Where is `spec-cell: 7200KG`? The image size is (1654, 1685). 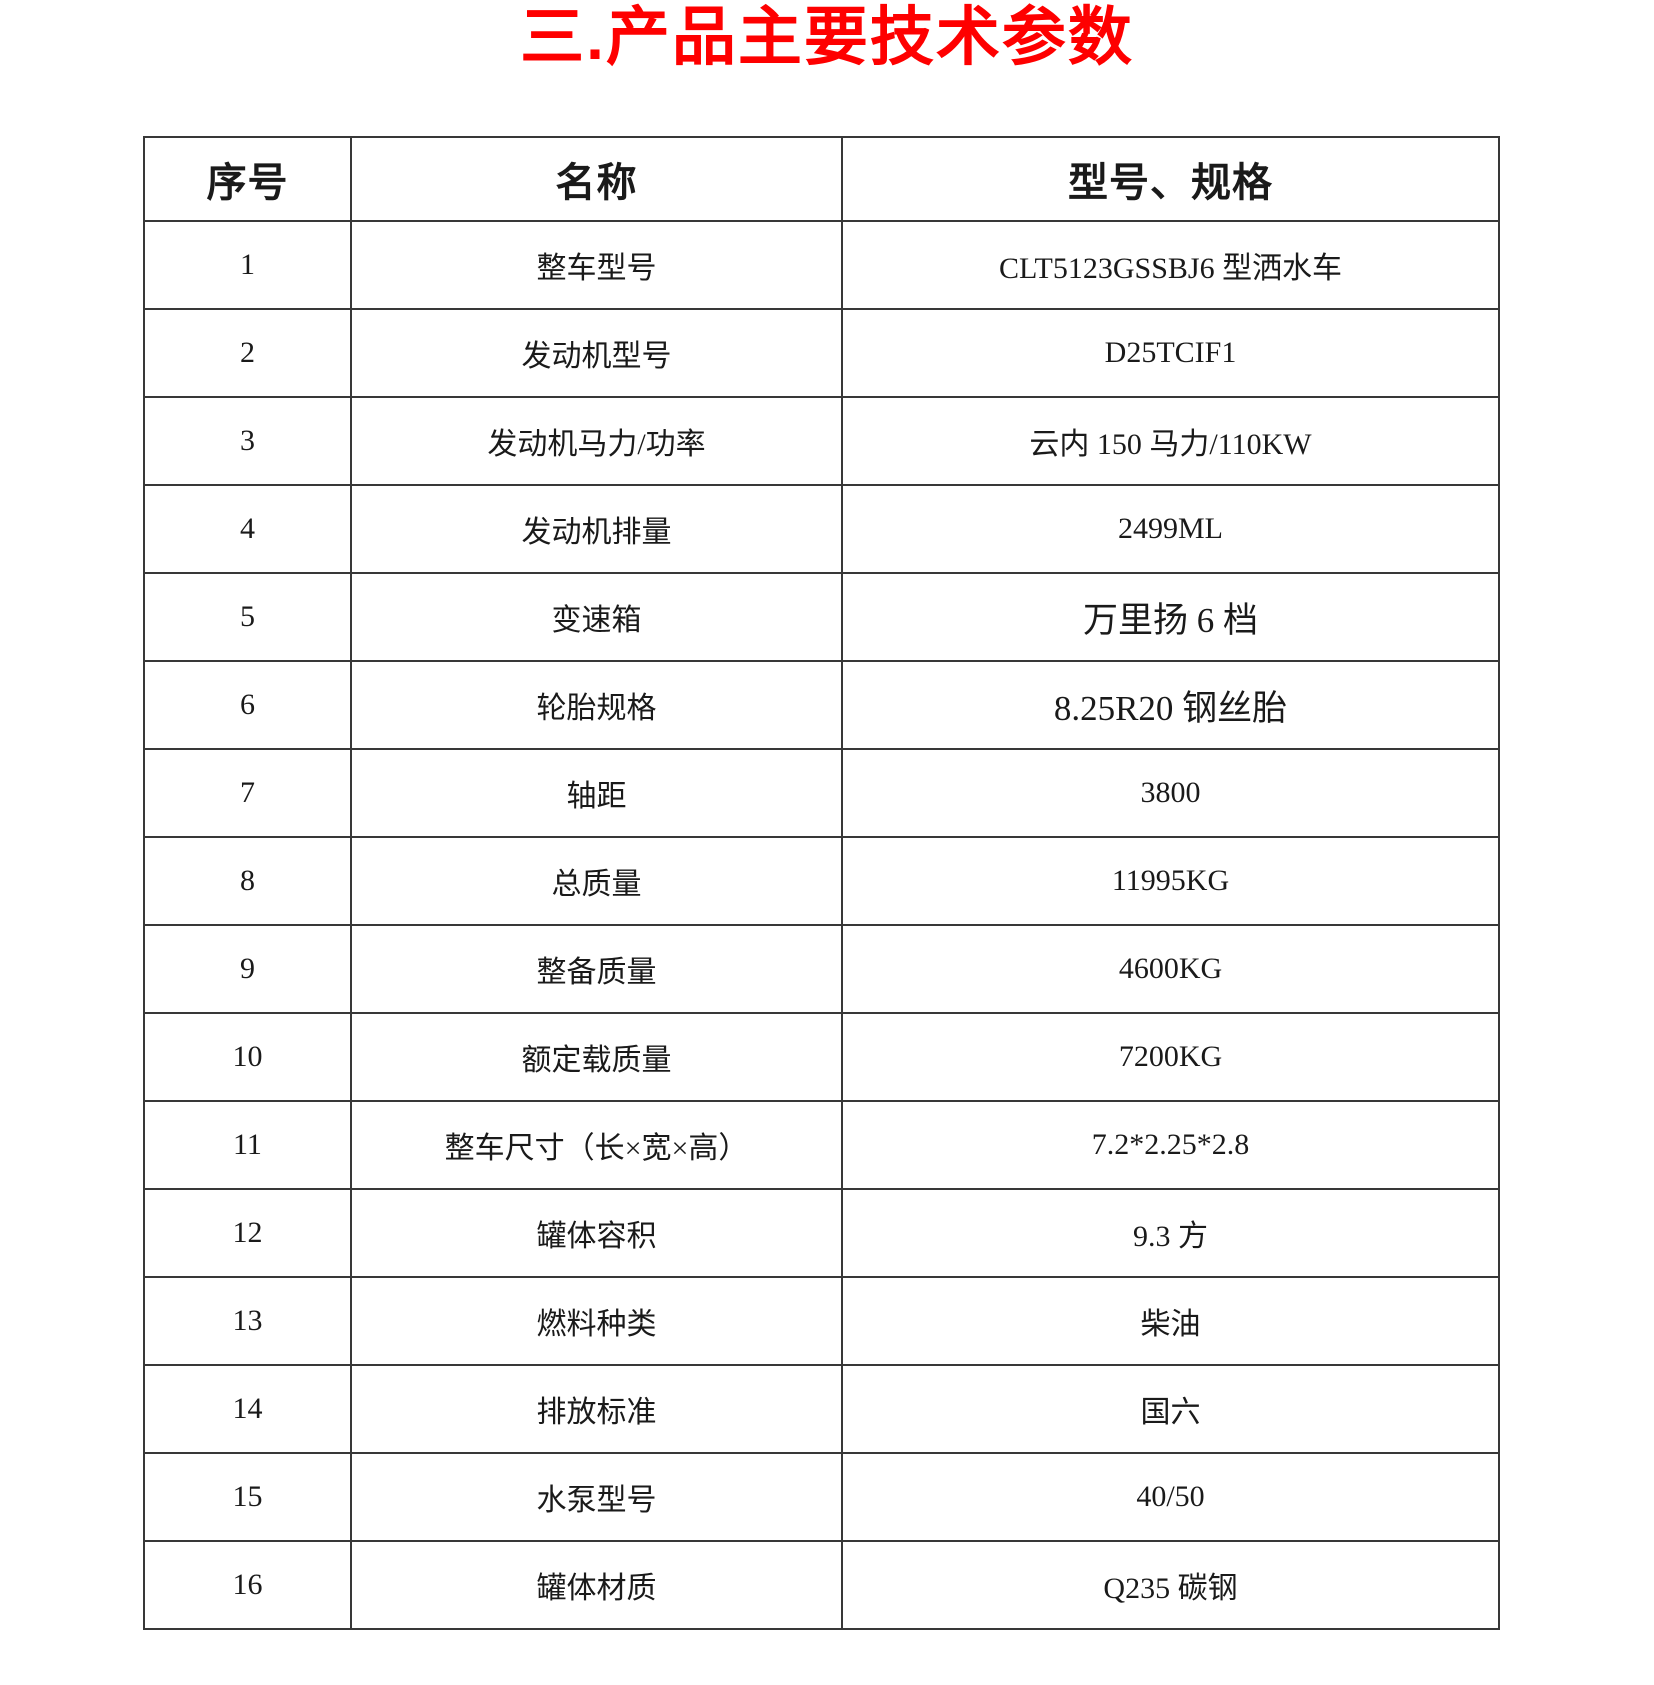 spec-cell: 7200KG is located at coordinates (1170, 1057).